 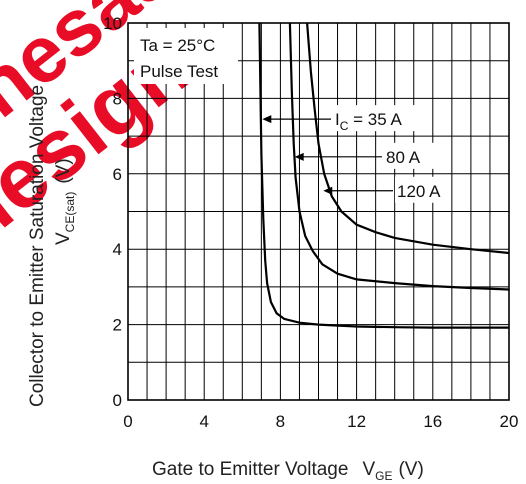 I want to click on y-axis-title-line2: VCE(sat) (V), so click(x=65, y=201).